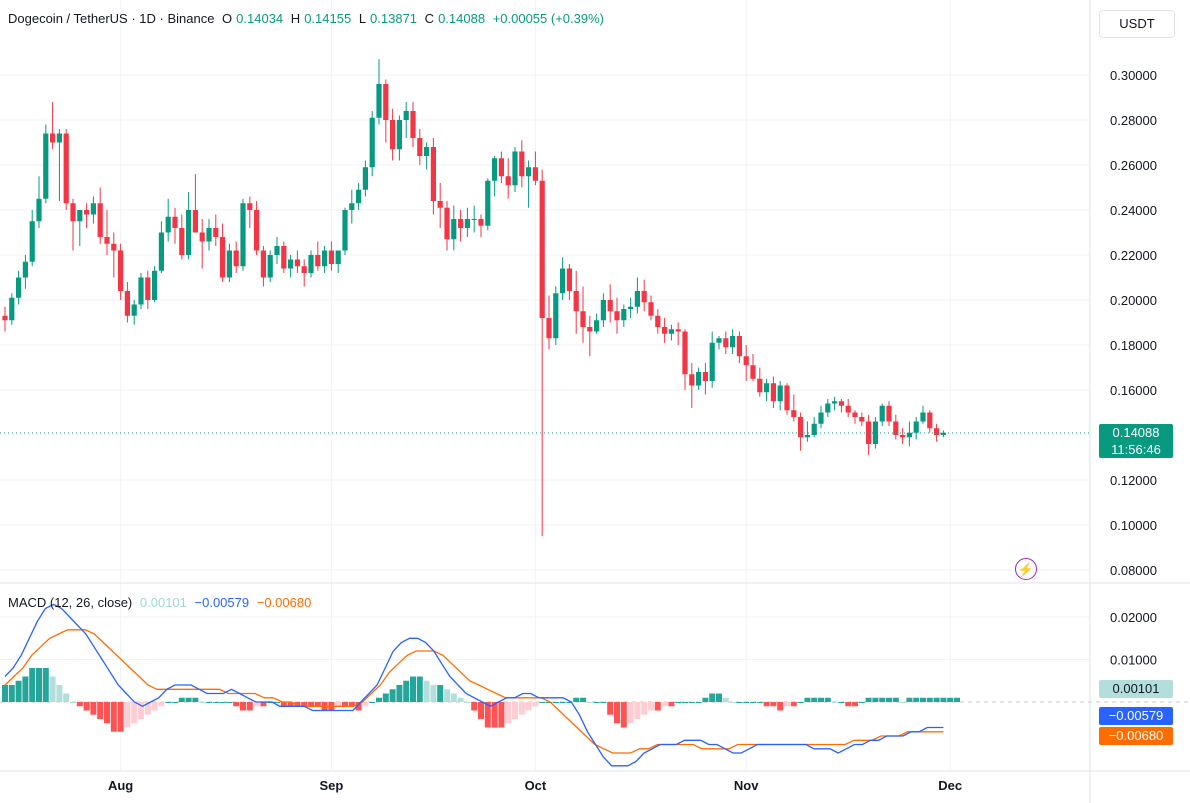  What do you see at coordinates (1133, 165) in the screenshot?
I see `y-tick-label: 0.26000` at bounding box center [1133, 165].